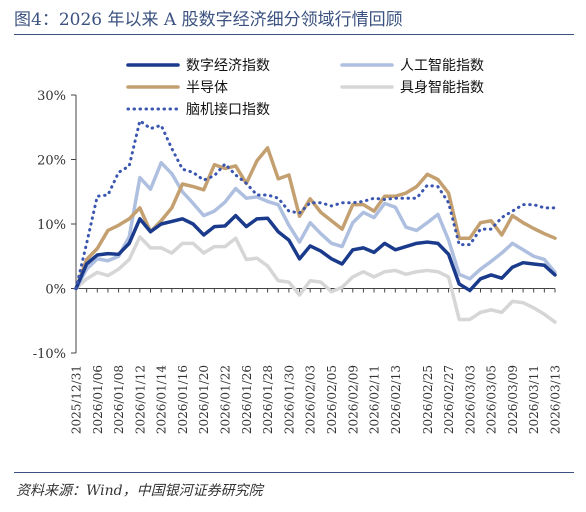 The height and width of the screenshot is (512, 586). I want to click on x-tick-label: 2026/01/16, so click(183, 399).